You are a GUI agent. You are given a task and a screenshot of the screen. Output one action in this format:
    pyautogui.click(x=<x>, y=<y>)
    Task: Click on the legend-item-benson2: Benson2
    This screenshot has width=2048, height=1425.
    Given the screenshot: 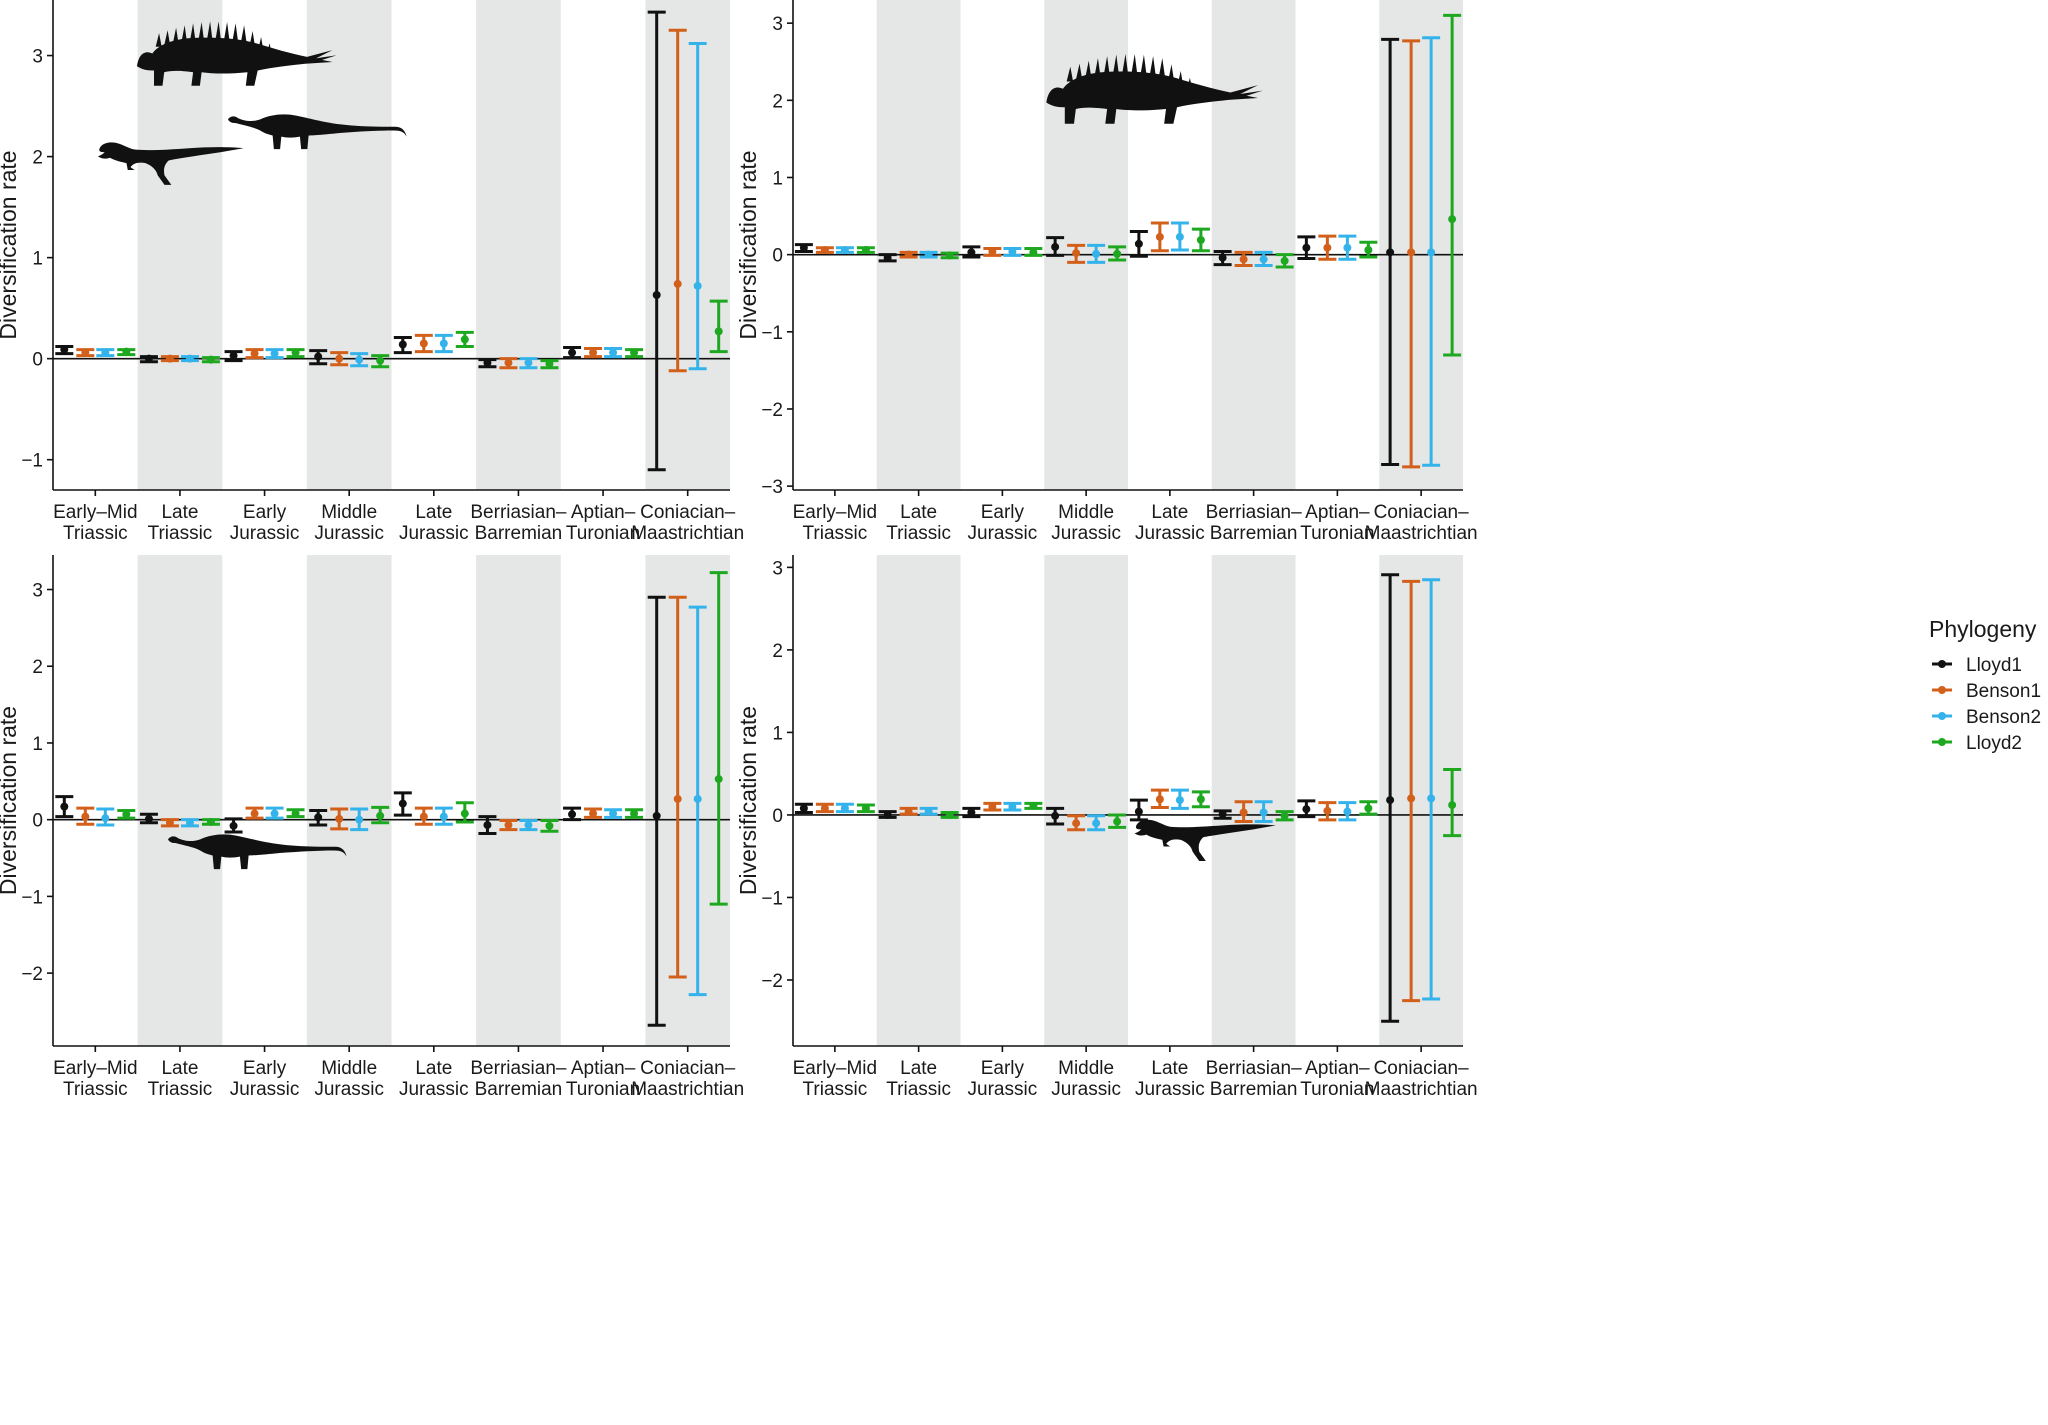 What is the action you would take?
    pyautogui.click(x=1986, y=717)
    